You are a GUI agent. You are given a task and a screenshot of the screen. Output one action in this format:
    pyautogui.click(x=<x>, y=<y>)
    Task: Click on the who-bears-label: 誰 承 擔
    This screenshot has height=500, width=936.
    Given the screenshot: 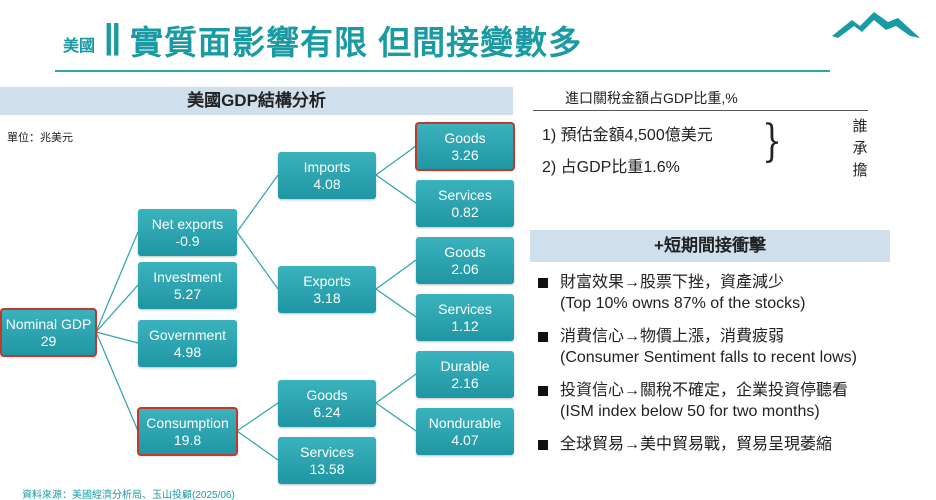 What is the action you would take?
    pyautogui.click(x=860, y=149)
    